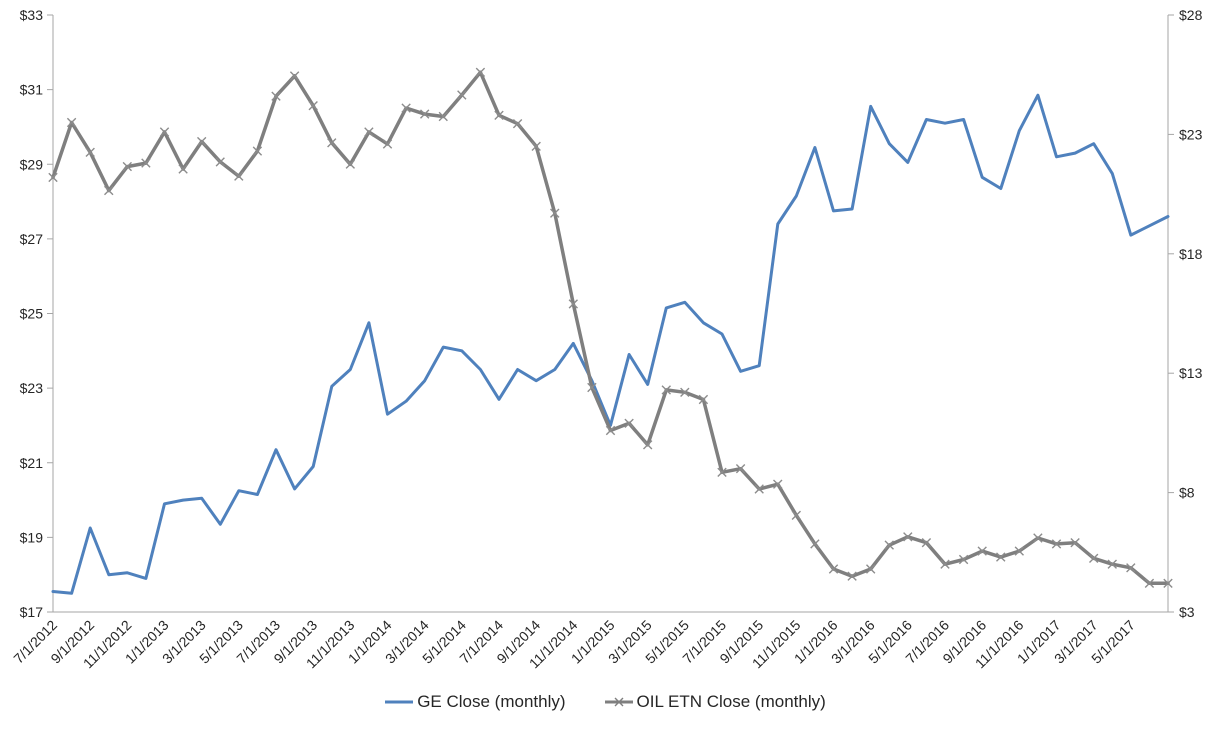 This screenshot has height=730, width=1210. I want to click on ge-line-swatch, so click(399, 702).